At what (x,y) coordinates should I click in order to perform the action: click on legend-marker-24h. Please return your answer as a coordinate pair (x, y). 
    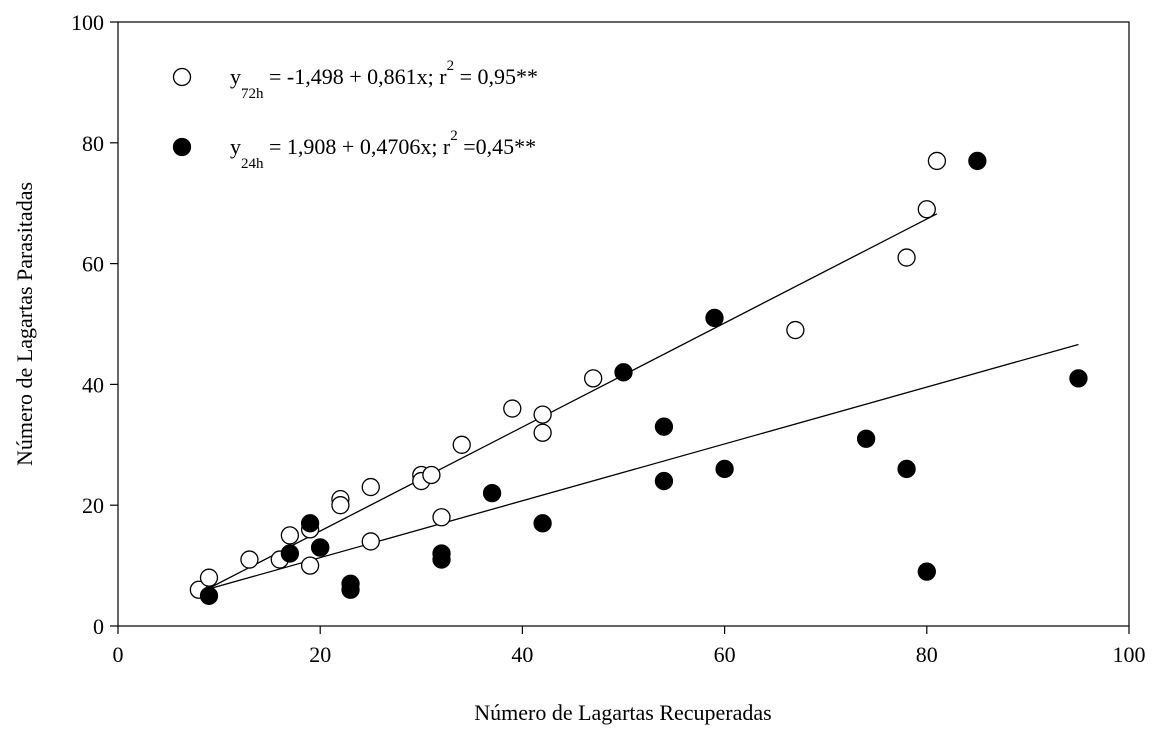
    Looking at the image, I should click on (182, 147).